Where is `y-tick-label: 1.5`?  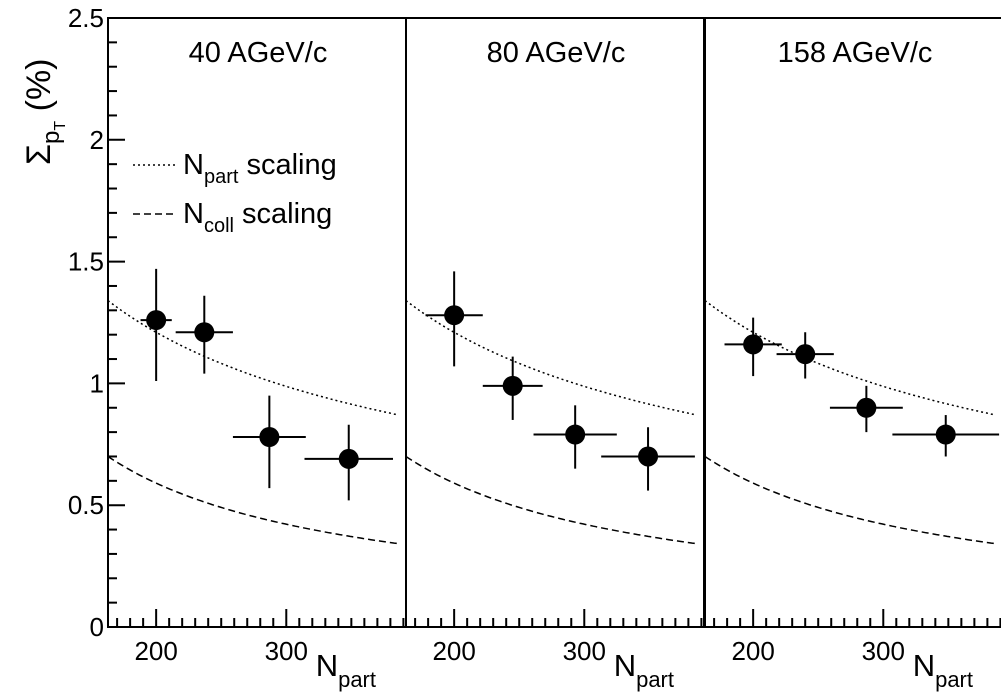 y-tick-label: 1.5 is located at coordinates (86, 262).